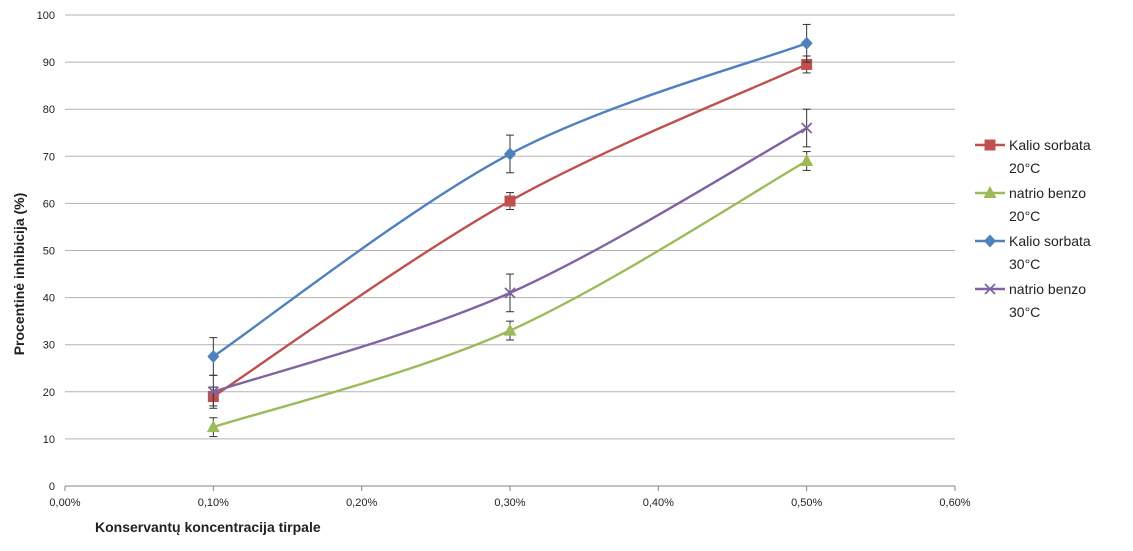  What do you see at coordinates (658, 503) in the screenshot?
I see `x-tick-label: 0,40%` at bounding box center [658, 503].